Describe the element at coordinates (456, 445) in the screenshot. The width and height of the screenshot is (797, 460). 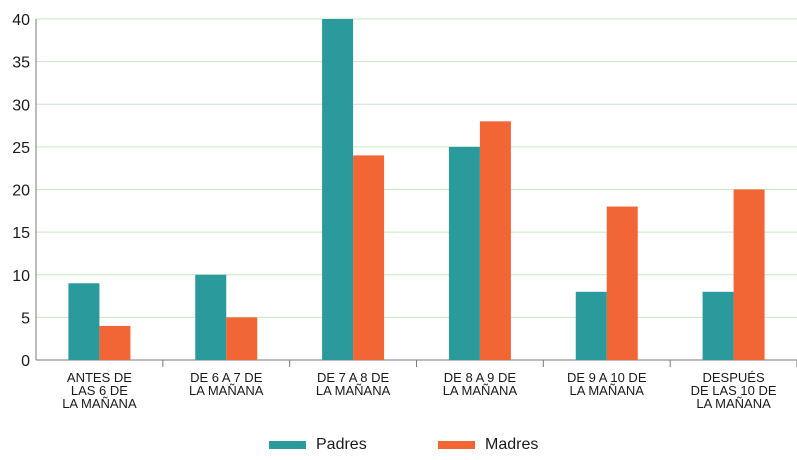
I see `legend-swatch-madres` at that location.